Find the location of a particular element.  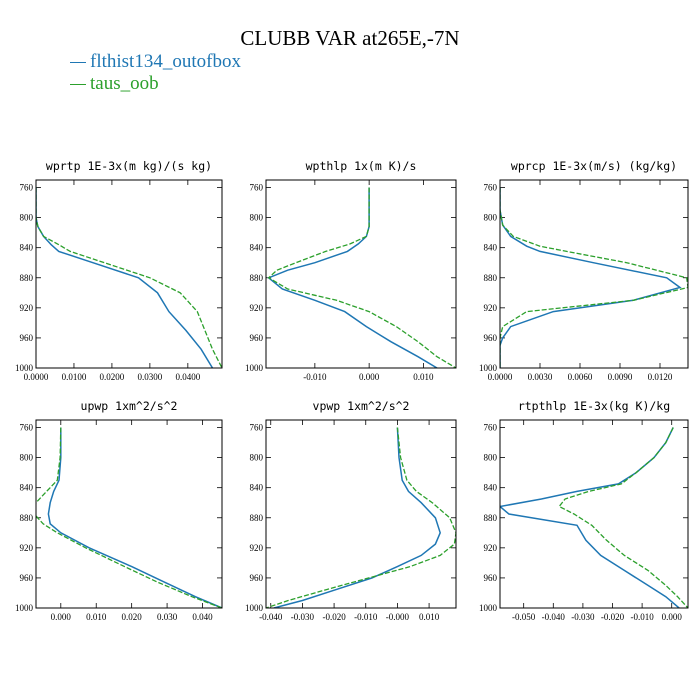

x-tick-label: 0.0060 is located at coordinates (580, 377).